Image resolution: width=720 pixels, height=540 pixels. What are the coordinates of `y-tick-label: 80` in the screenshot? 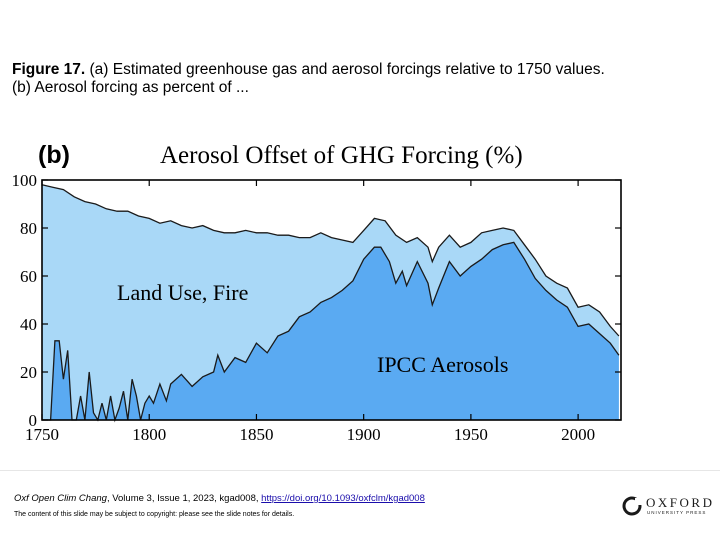 It's located at (28, 228).